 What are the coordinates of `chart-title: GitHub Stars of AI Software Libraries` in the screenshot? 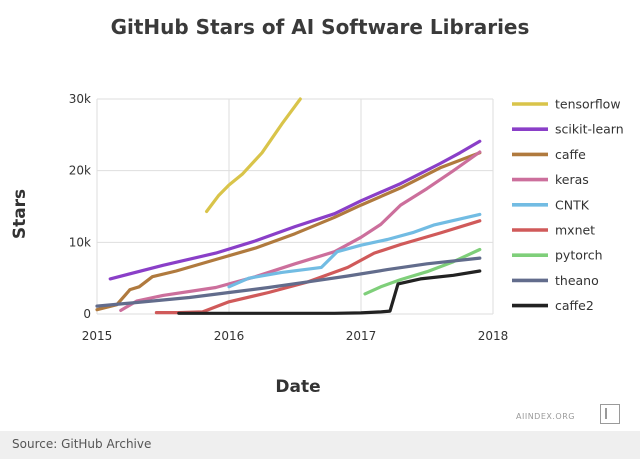 It's located at (320, 27).